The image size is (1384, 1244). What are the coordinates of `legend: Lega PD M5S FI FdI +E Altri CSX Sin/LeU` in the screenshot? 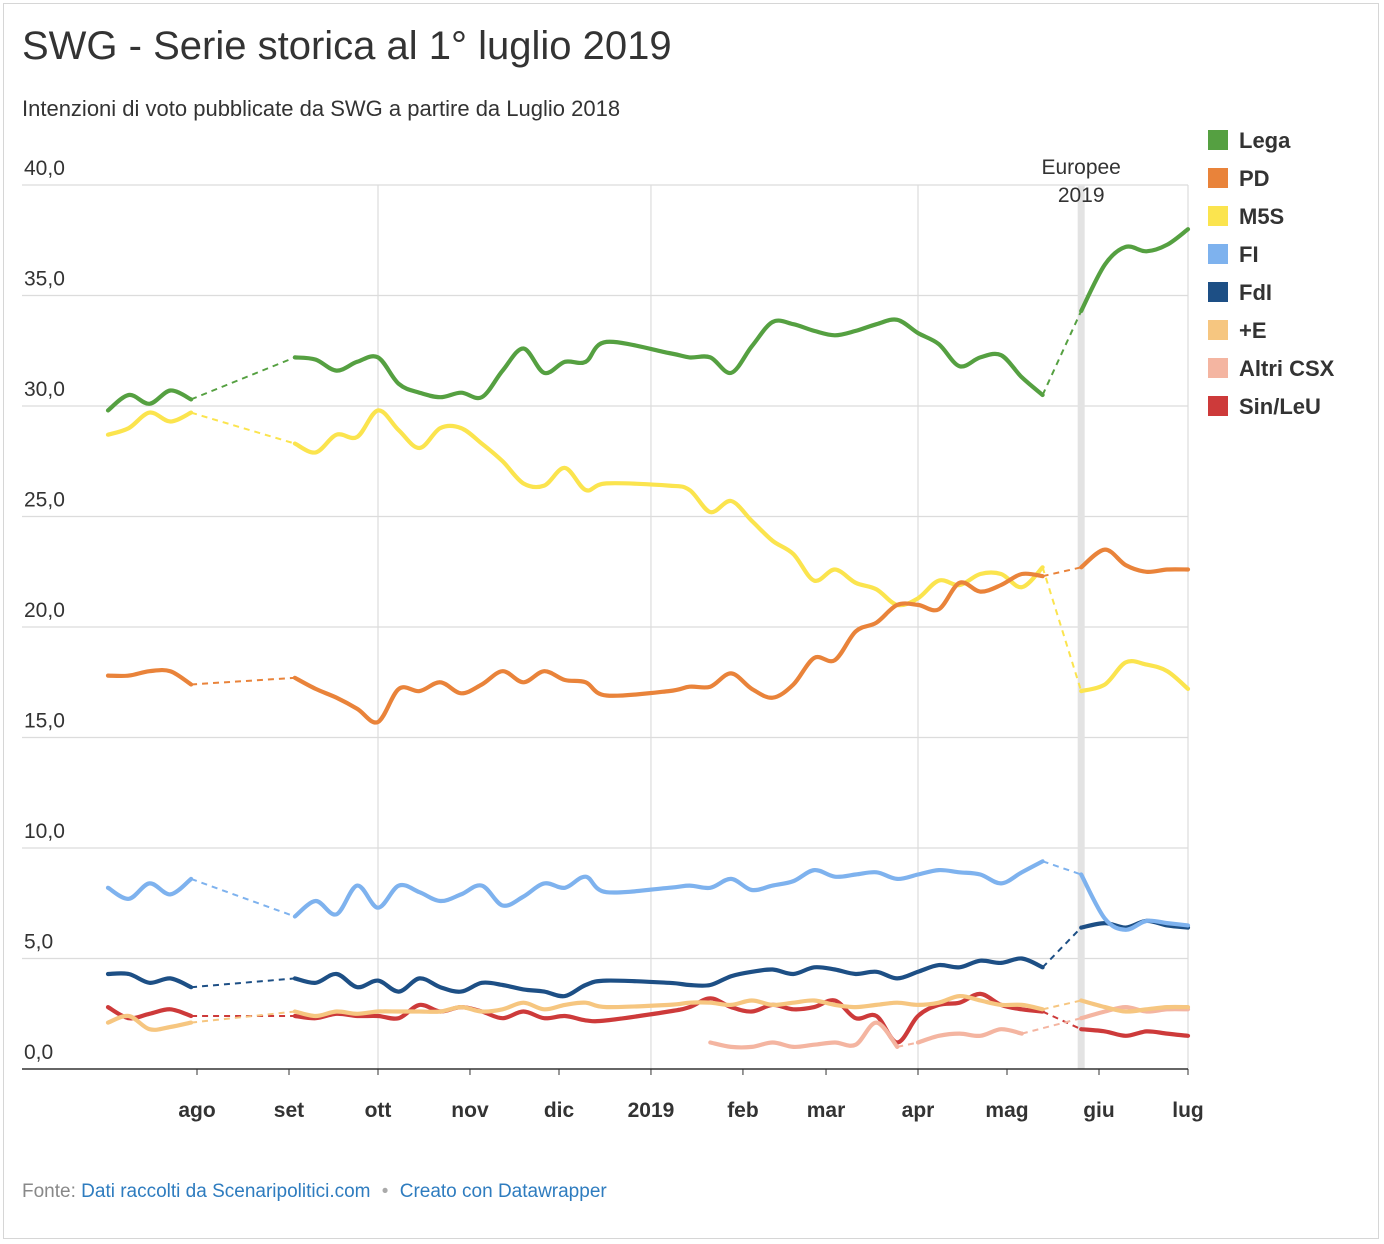 It's located at (1271, 273).